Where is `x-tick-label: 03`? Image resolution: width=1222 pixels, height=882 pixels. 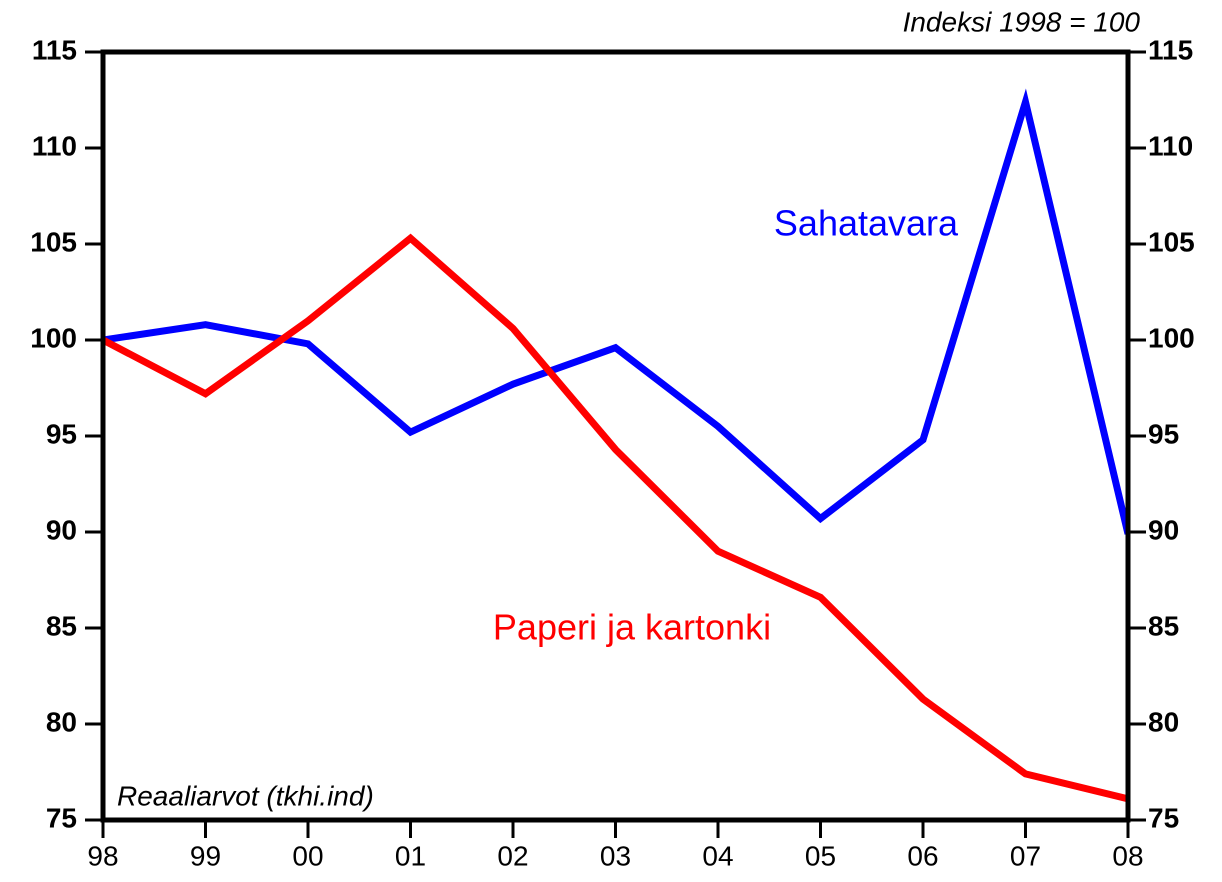 x-tick-label: 03 is located at coordinates (615, 855).